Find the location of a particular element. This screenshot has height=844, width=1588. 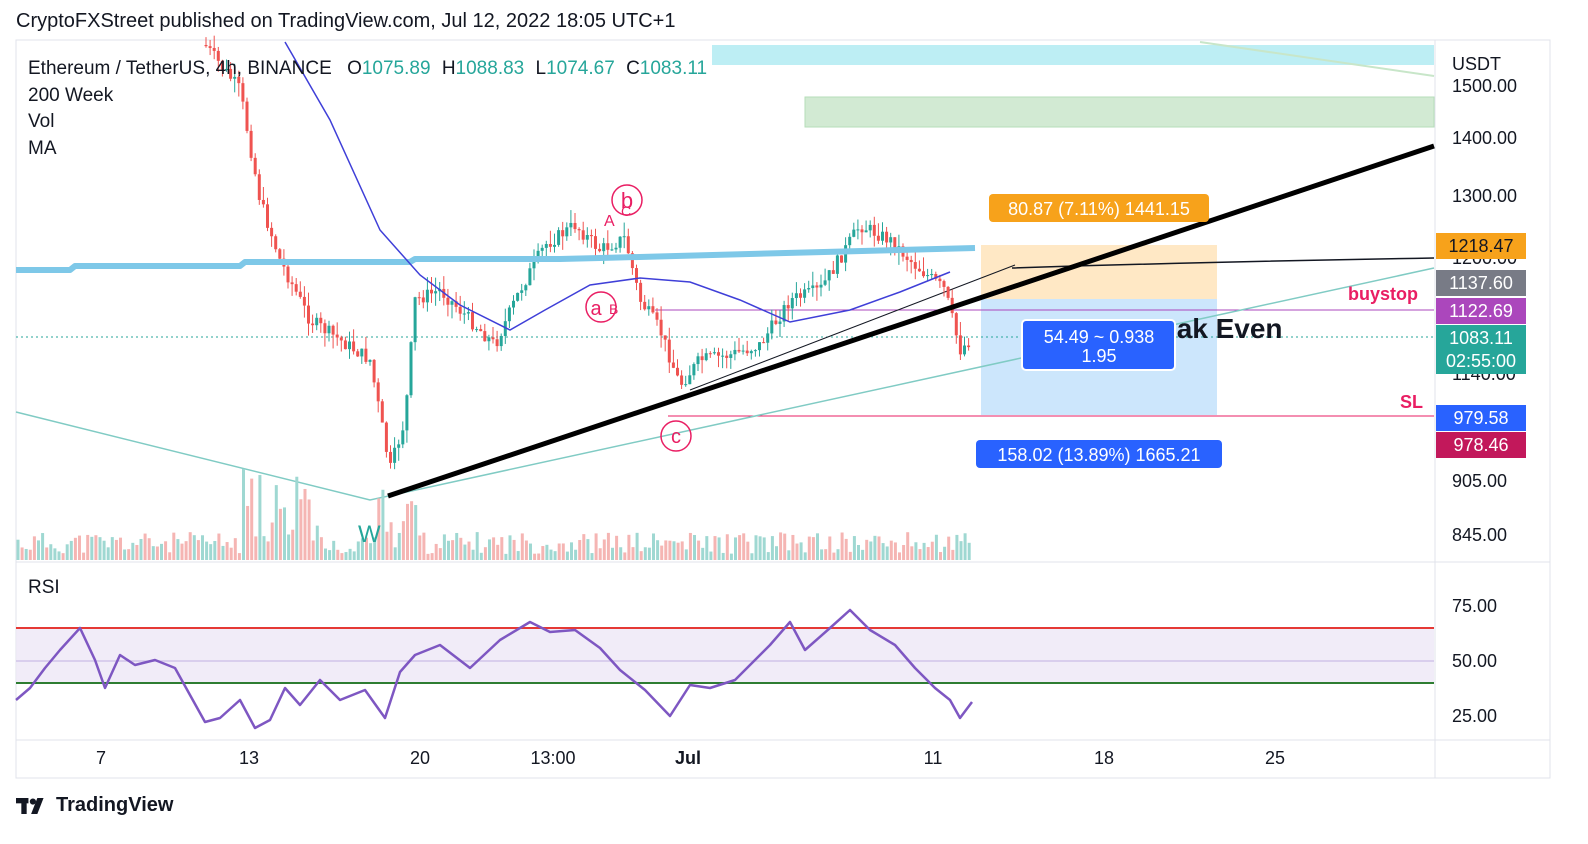

wave-a-label: a is located at coordinates (596, 309).